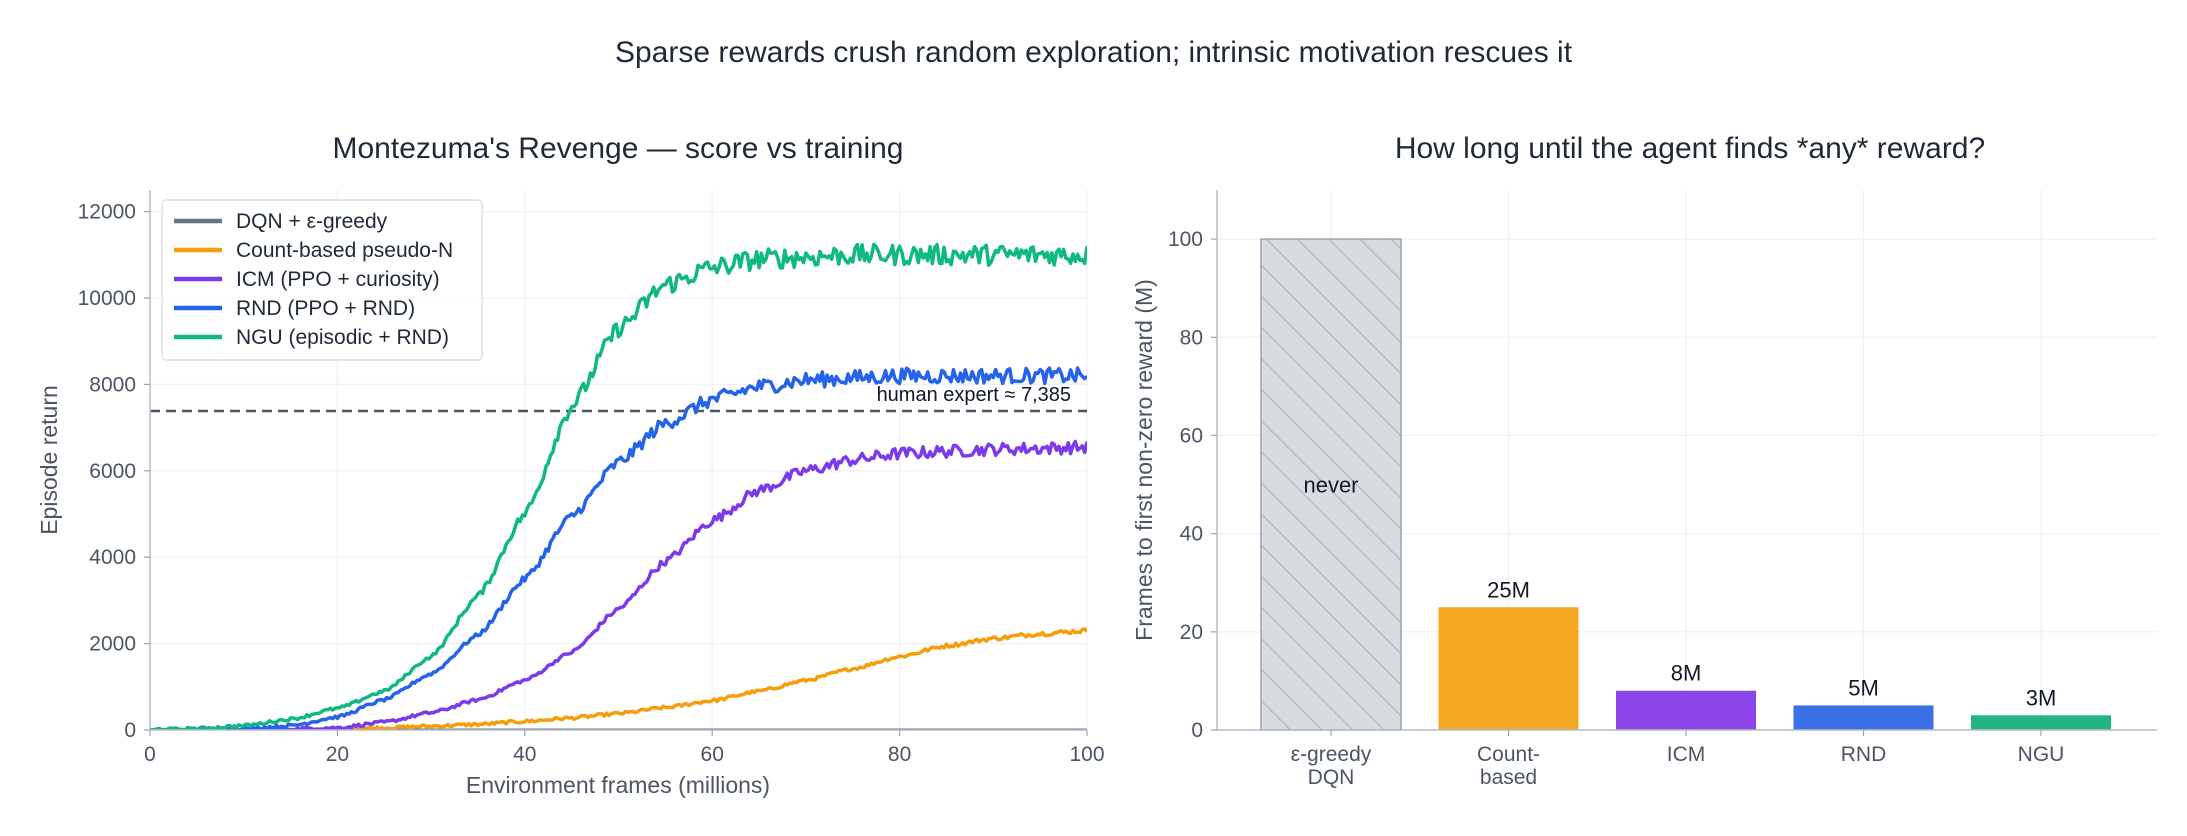 This screenshot has height=836, width=2187. Describe the element at coordinates (112, 471) in the screenshot. I see `y-tick-label: 6000` at that location.